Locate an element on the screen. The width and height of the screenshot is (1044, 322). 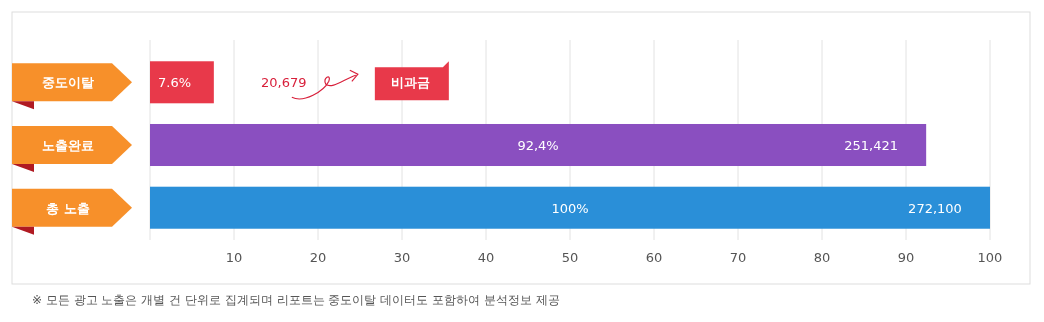
data-label: 92,4% is located at coordinates (538, 145).